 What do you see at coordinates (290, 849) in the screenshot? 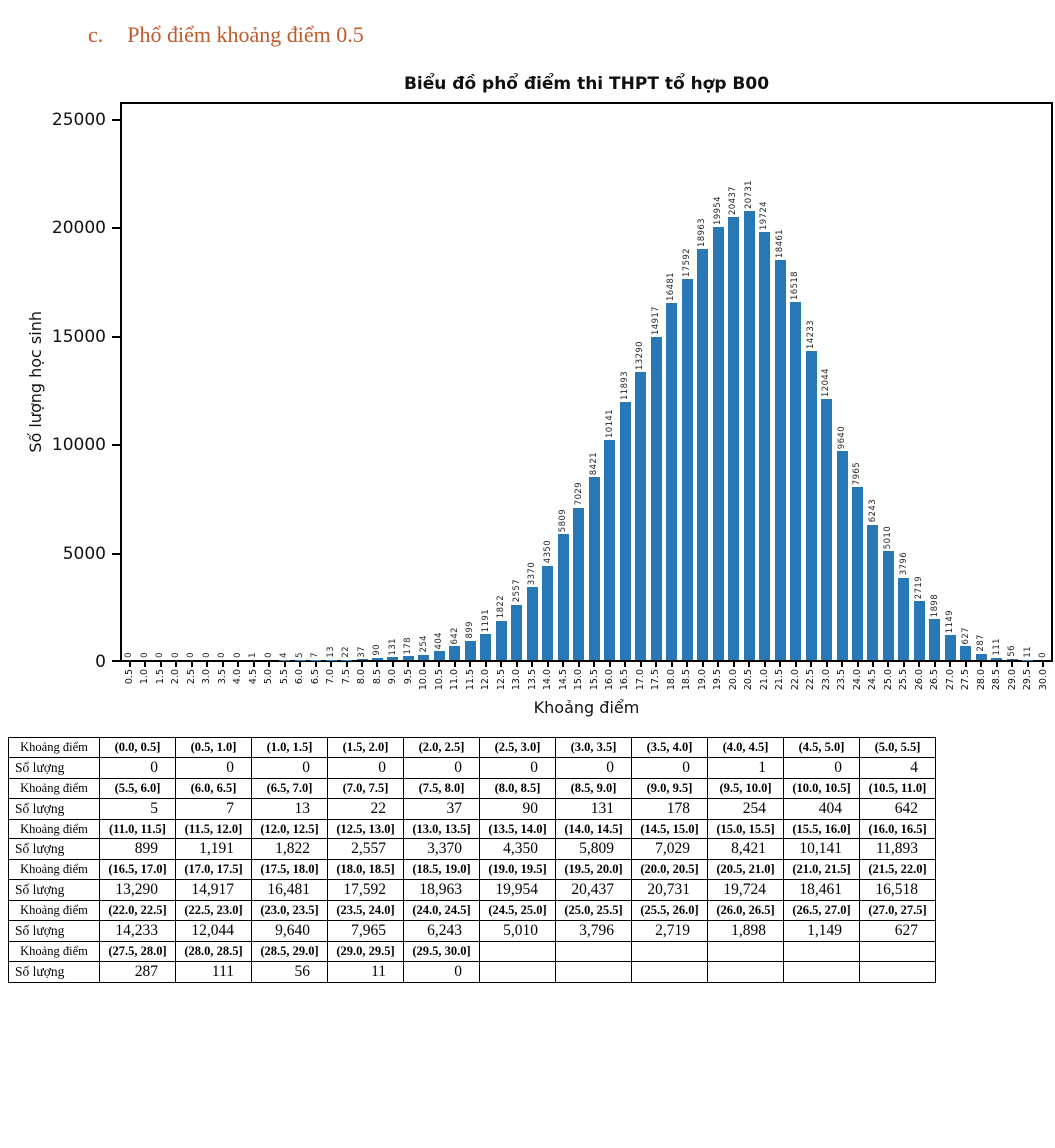
I see `count-cell: 1,822` at bounding box center [290, 849].